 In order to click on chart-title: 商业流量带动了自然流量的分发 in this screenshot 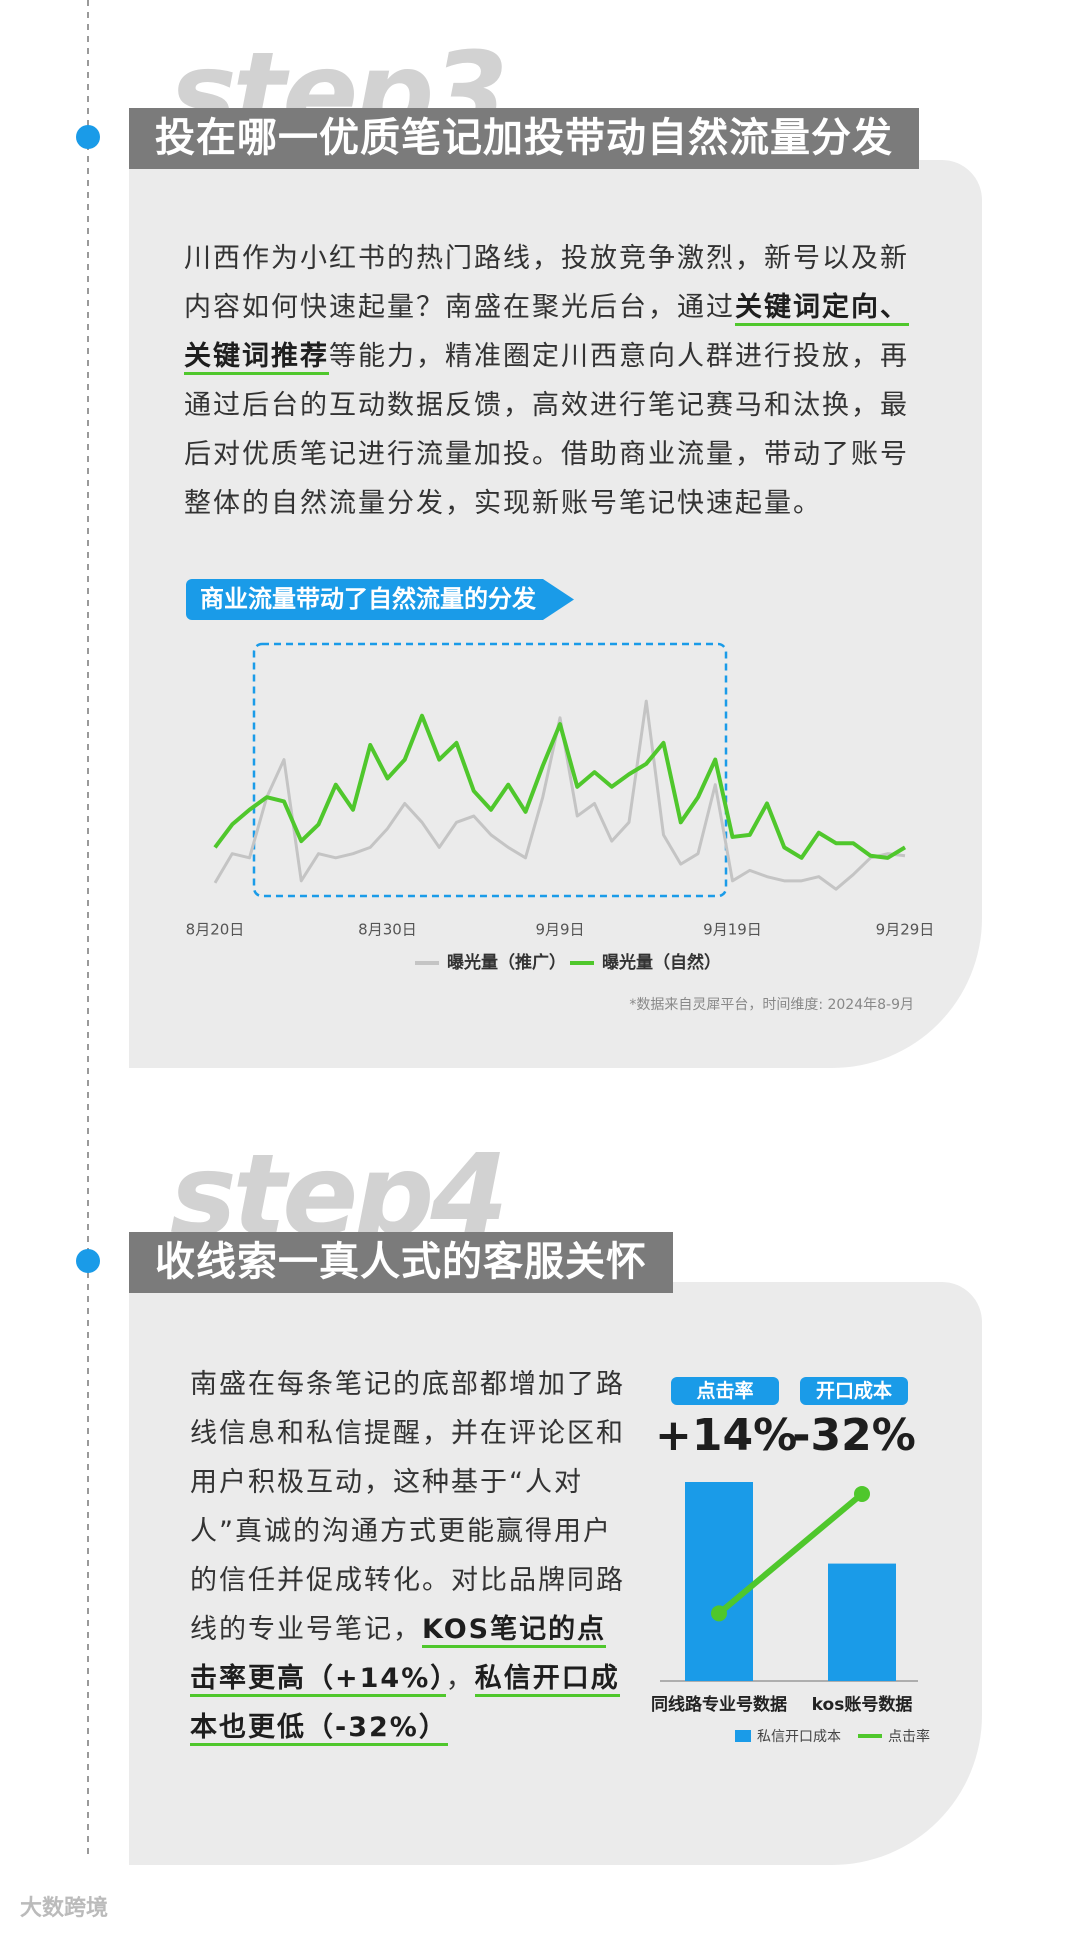, I will do `click(380, 599)`.